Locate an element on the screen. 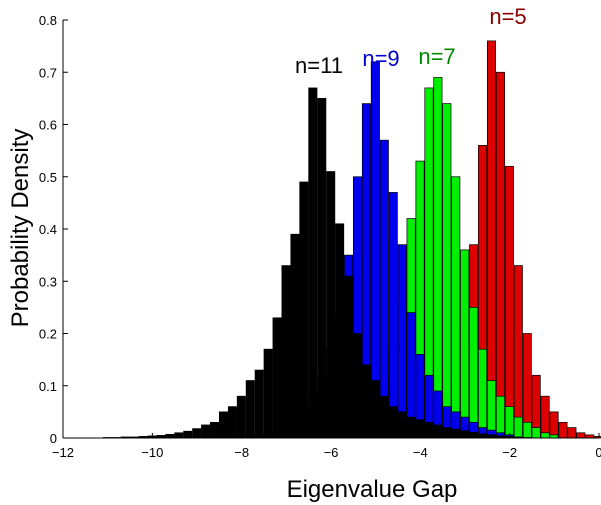 This screenshot has width=601, height=505. x-tick-label: 0 is located at coordinates (598, 452).